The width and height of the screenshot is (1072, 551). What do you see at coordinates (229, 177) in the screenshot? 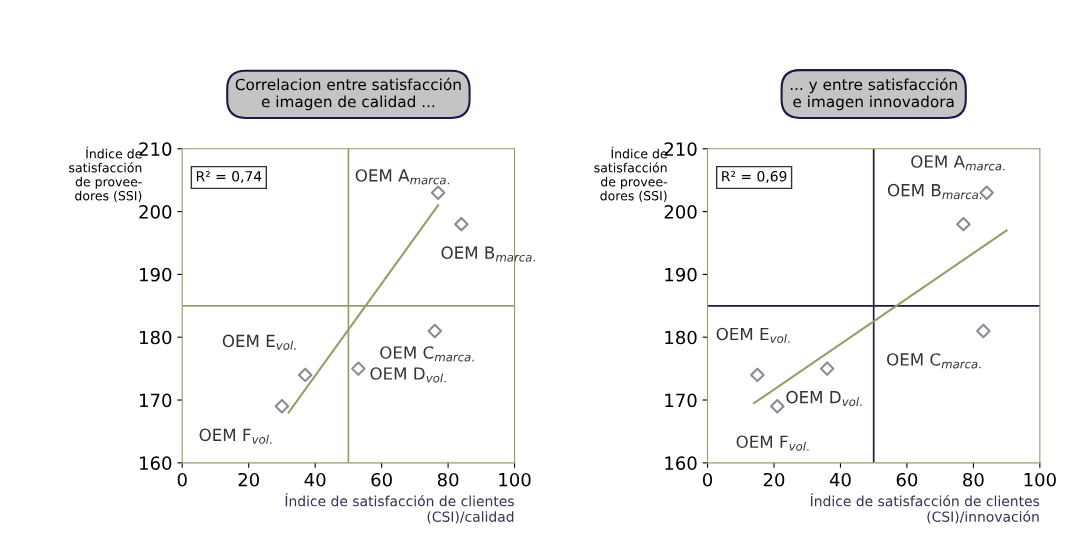
I see `annotation: R² = 0,74` at bounding box center [229, 177].